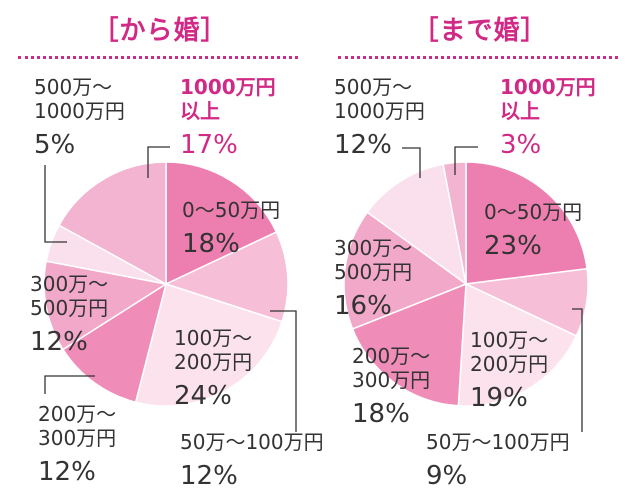  I want to click on slice-label-300-500: 300万～ 500万円 12%, so click(69, 315).